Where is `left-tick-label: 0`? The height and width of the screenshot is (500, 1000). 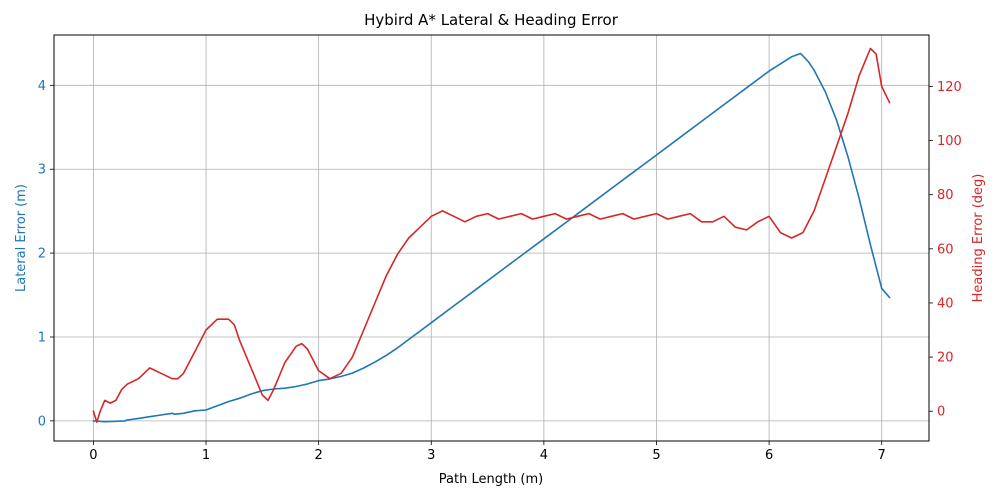 left-tick-label: 0 is located at coordinates (42, 421).